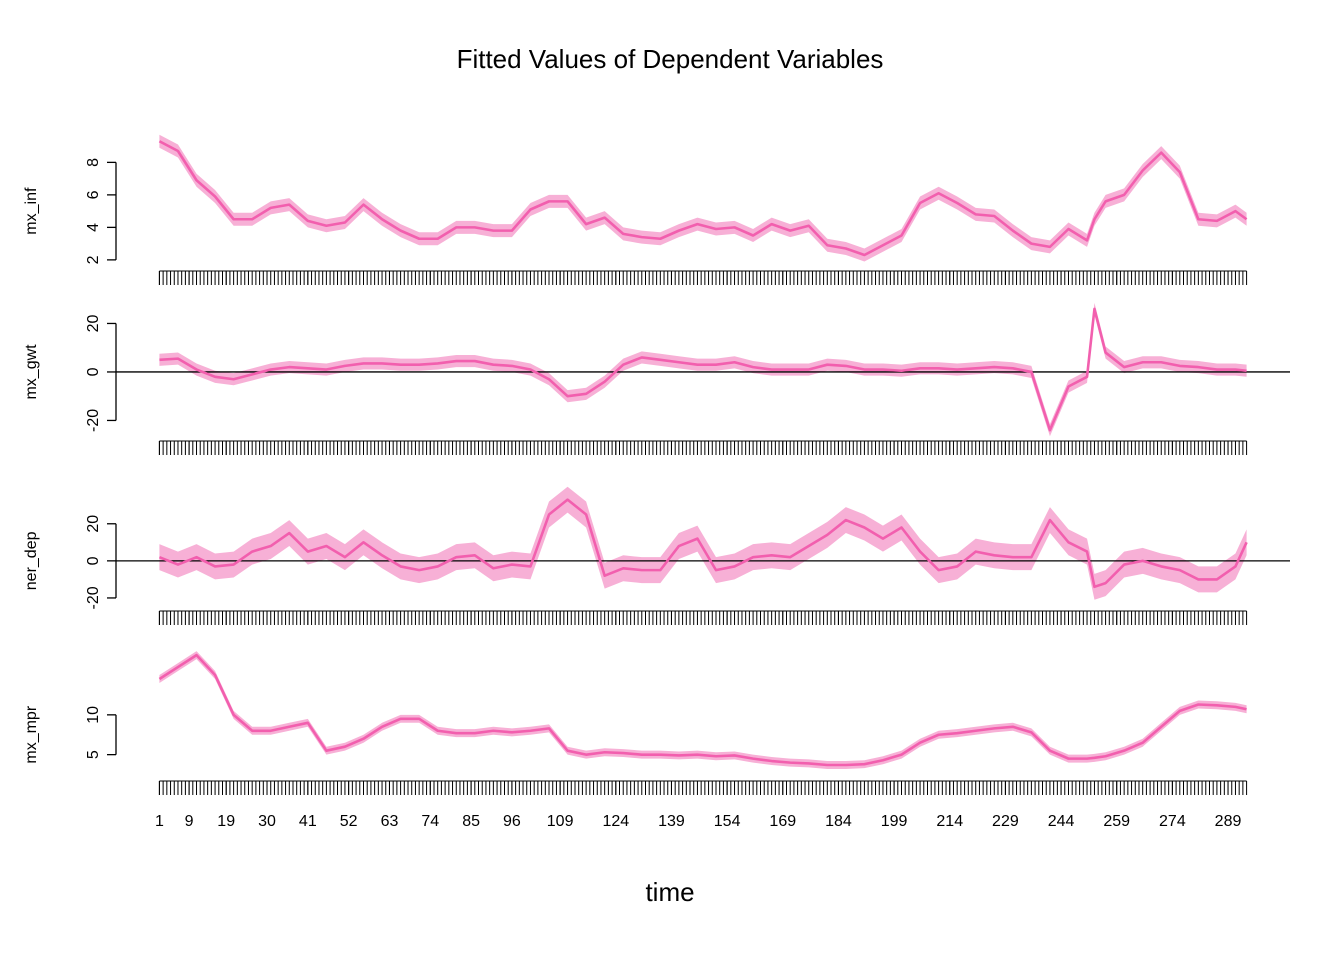 This screenshot has width=1344, height=960. Describe the element at coordinates (560, 821) in the screenshot. I see `x-tick-label: 109` at that location.